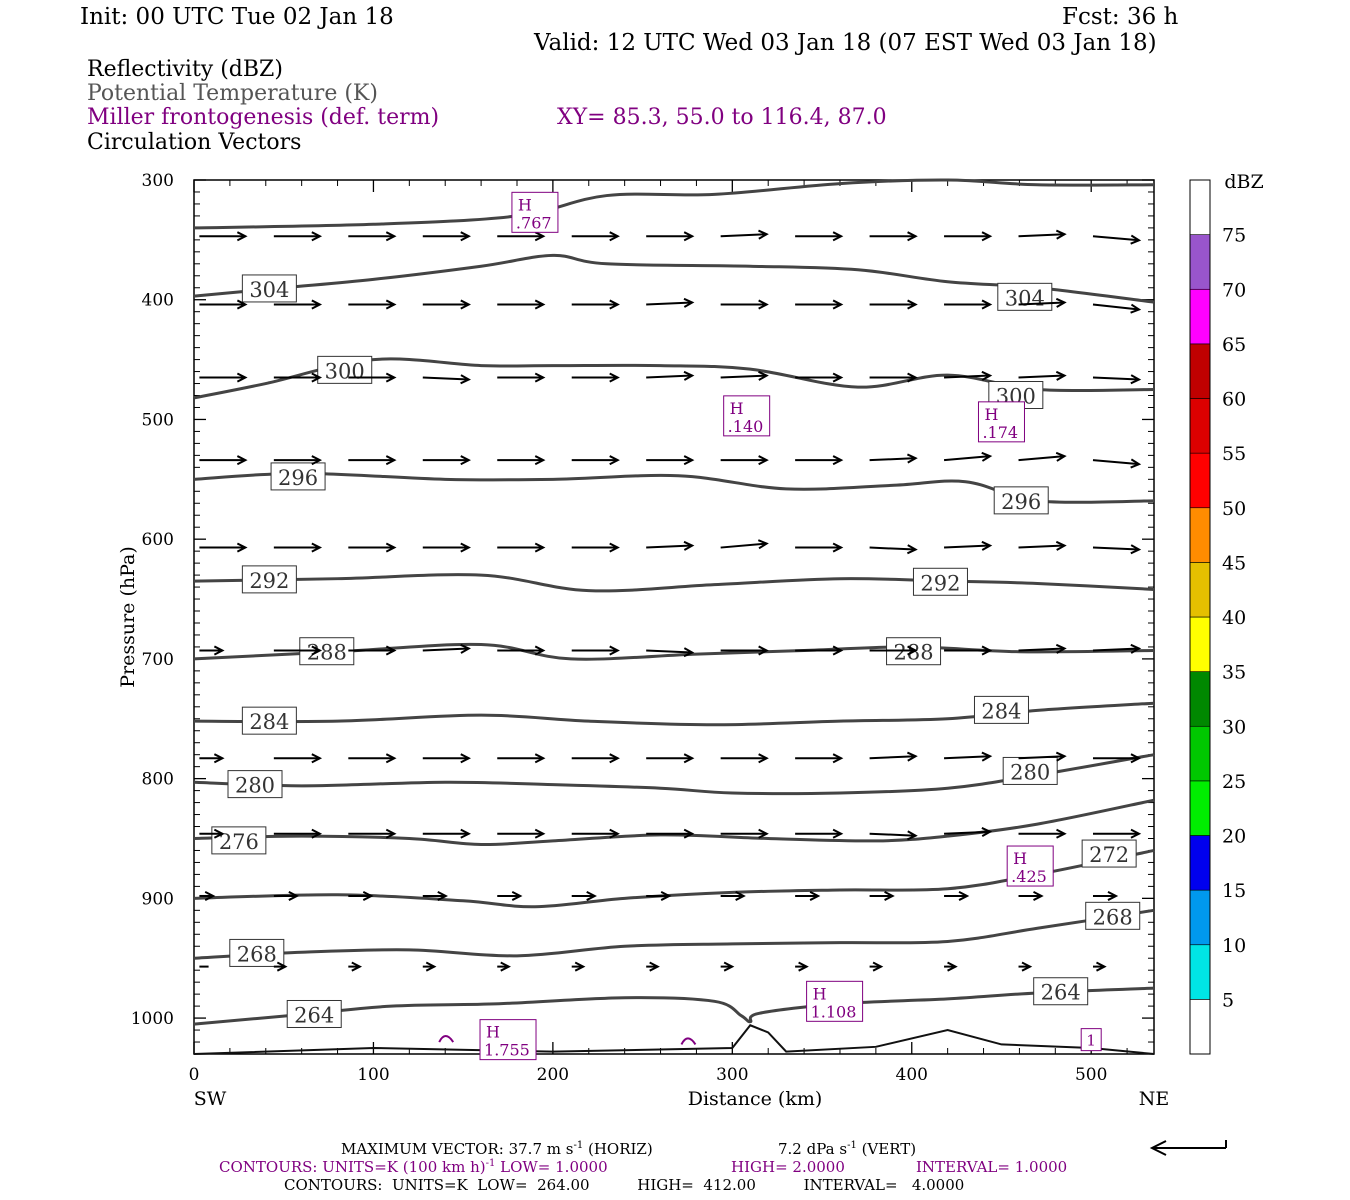 Image resolution: width=1350 pixels, height=1200 pixels. I want to click on colorbar-unit: dBZ, so click(1243, 182).